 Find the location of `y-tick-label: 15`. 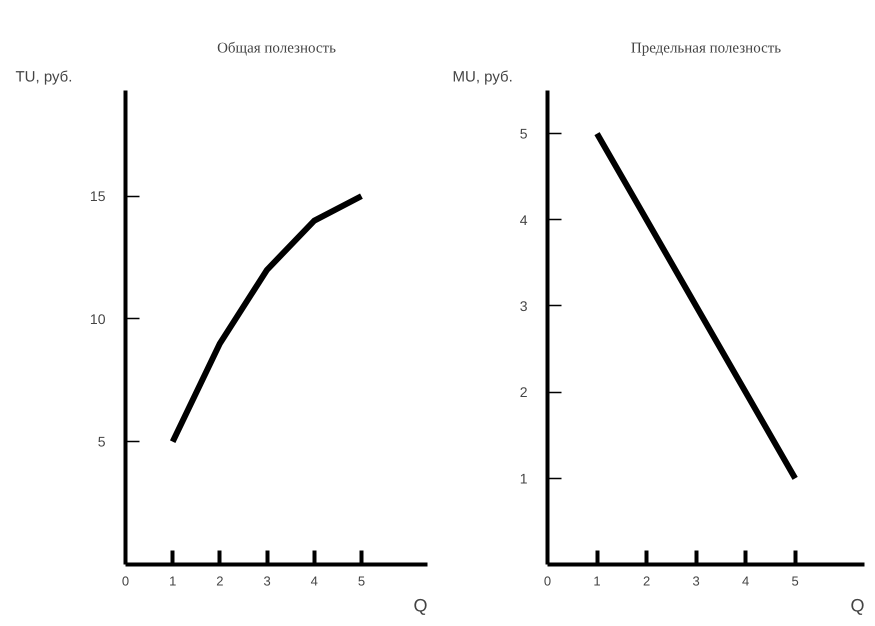

y-tick-label: 15 is located at coordinates (98, 196).